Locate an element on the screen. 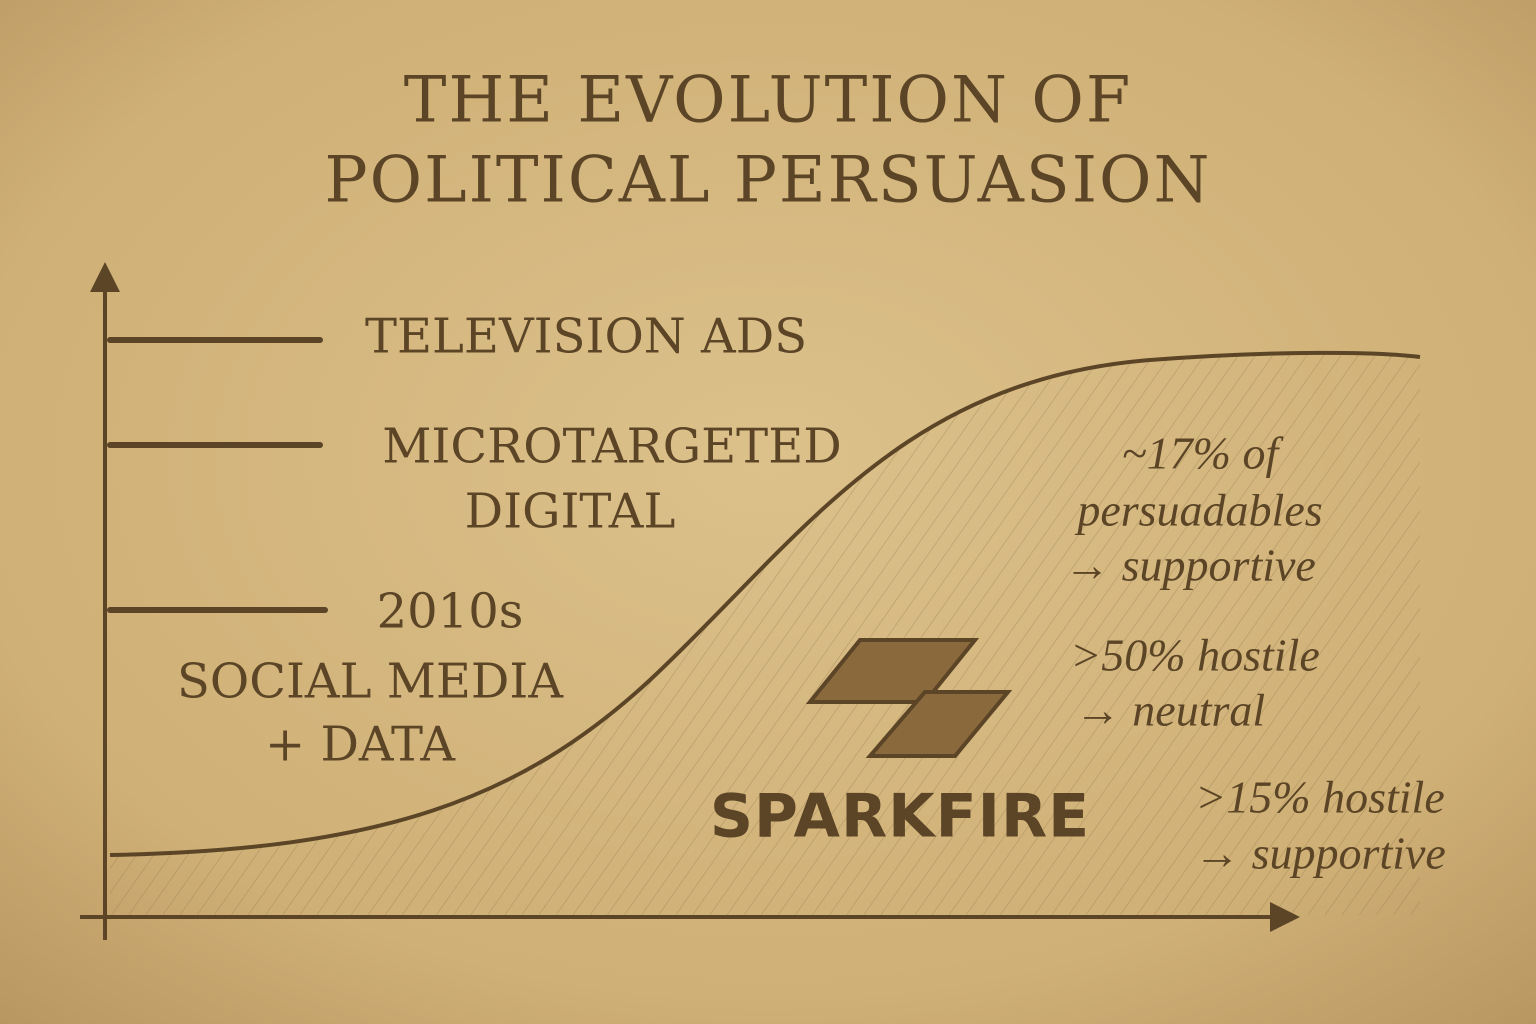 The height and width of the screenshot is (1024, 1536). annotation: persuadables is located at coordinates (1198, 510).